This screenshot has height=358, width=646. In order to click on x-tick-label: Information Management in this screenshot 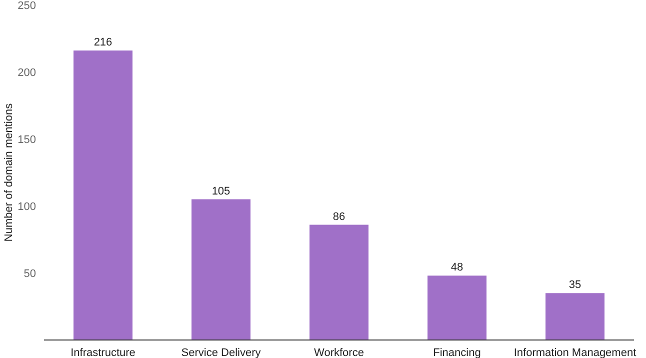, I will do `click(575, 352)`.